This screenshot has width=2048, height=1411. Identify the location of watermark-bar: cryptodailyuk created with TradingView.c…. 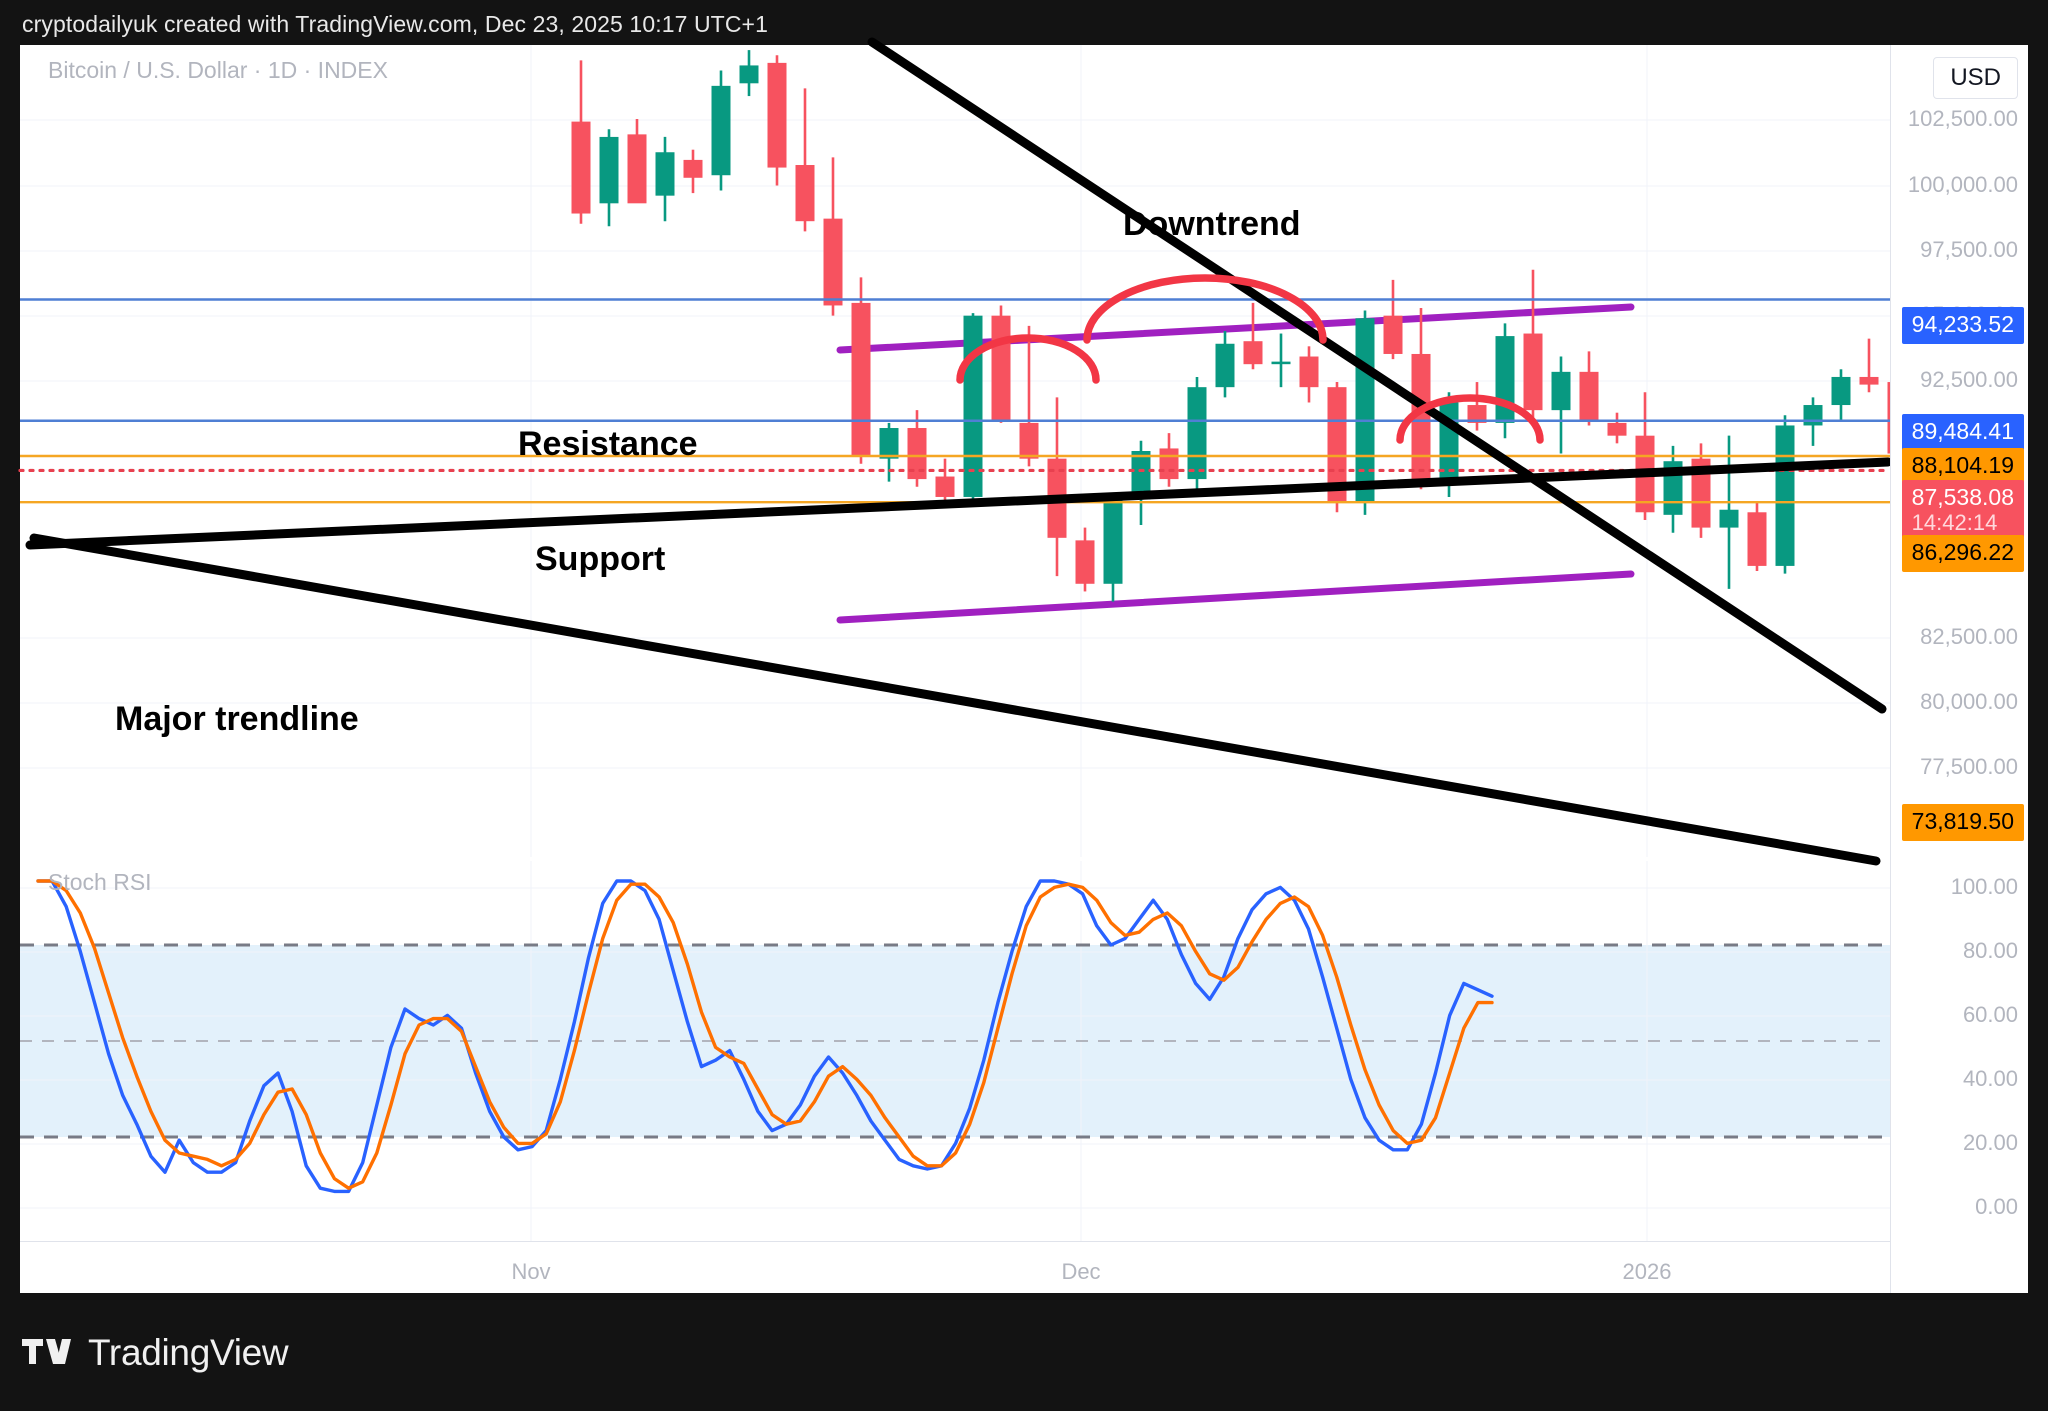
(1024, 22).